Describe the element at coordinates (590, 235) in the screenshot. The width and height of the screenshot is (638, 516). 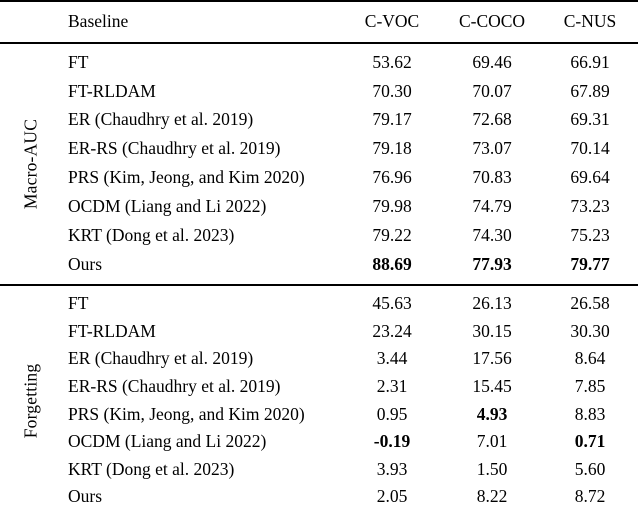
I see `value-cell: 75.23` at that location.